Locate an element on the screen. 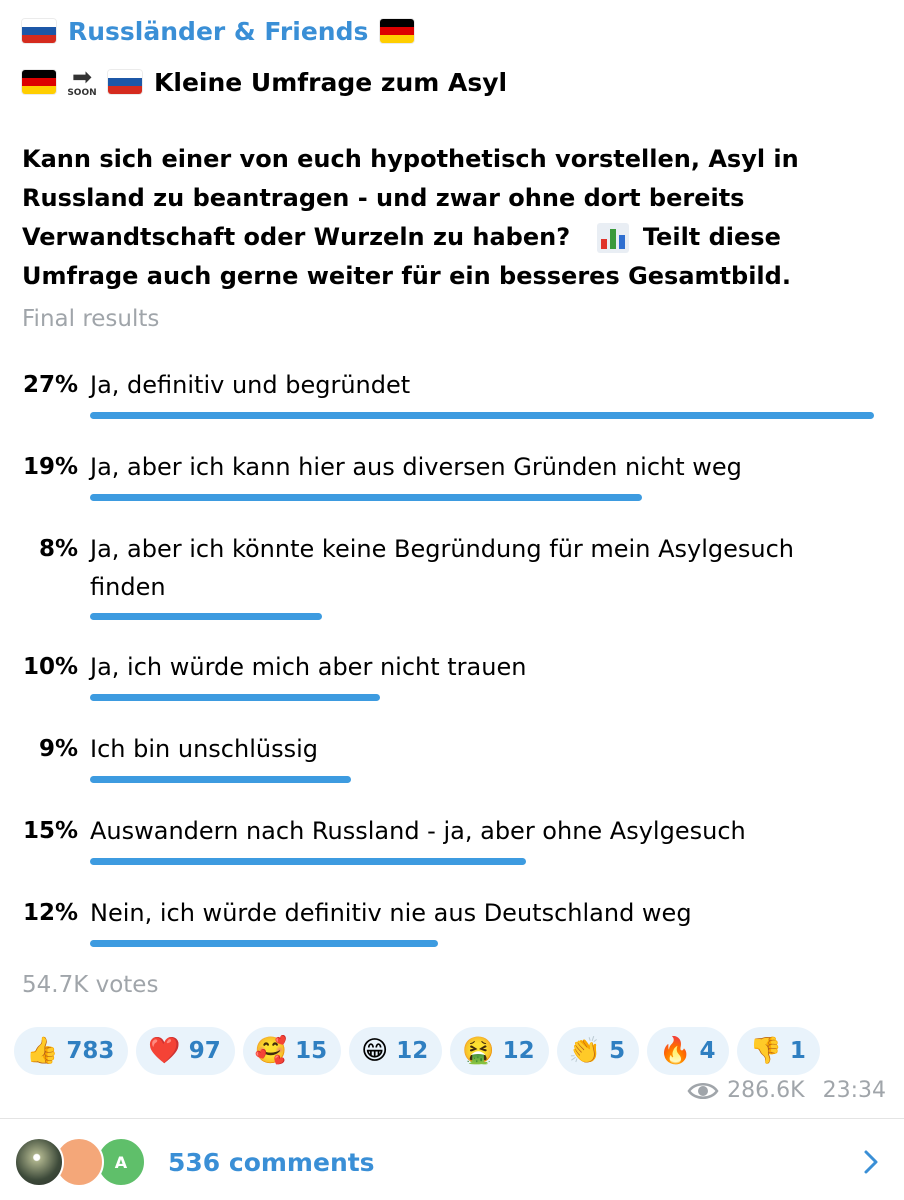  reactions-bar: 👍 783 ❤️ 97 🥰 15 😁 12 🤮 12 👏 5 🔥 4 👎 1 is located at coordinates (417, 1051).